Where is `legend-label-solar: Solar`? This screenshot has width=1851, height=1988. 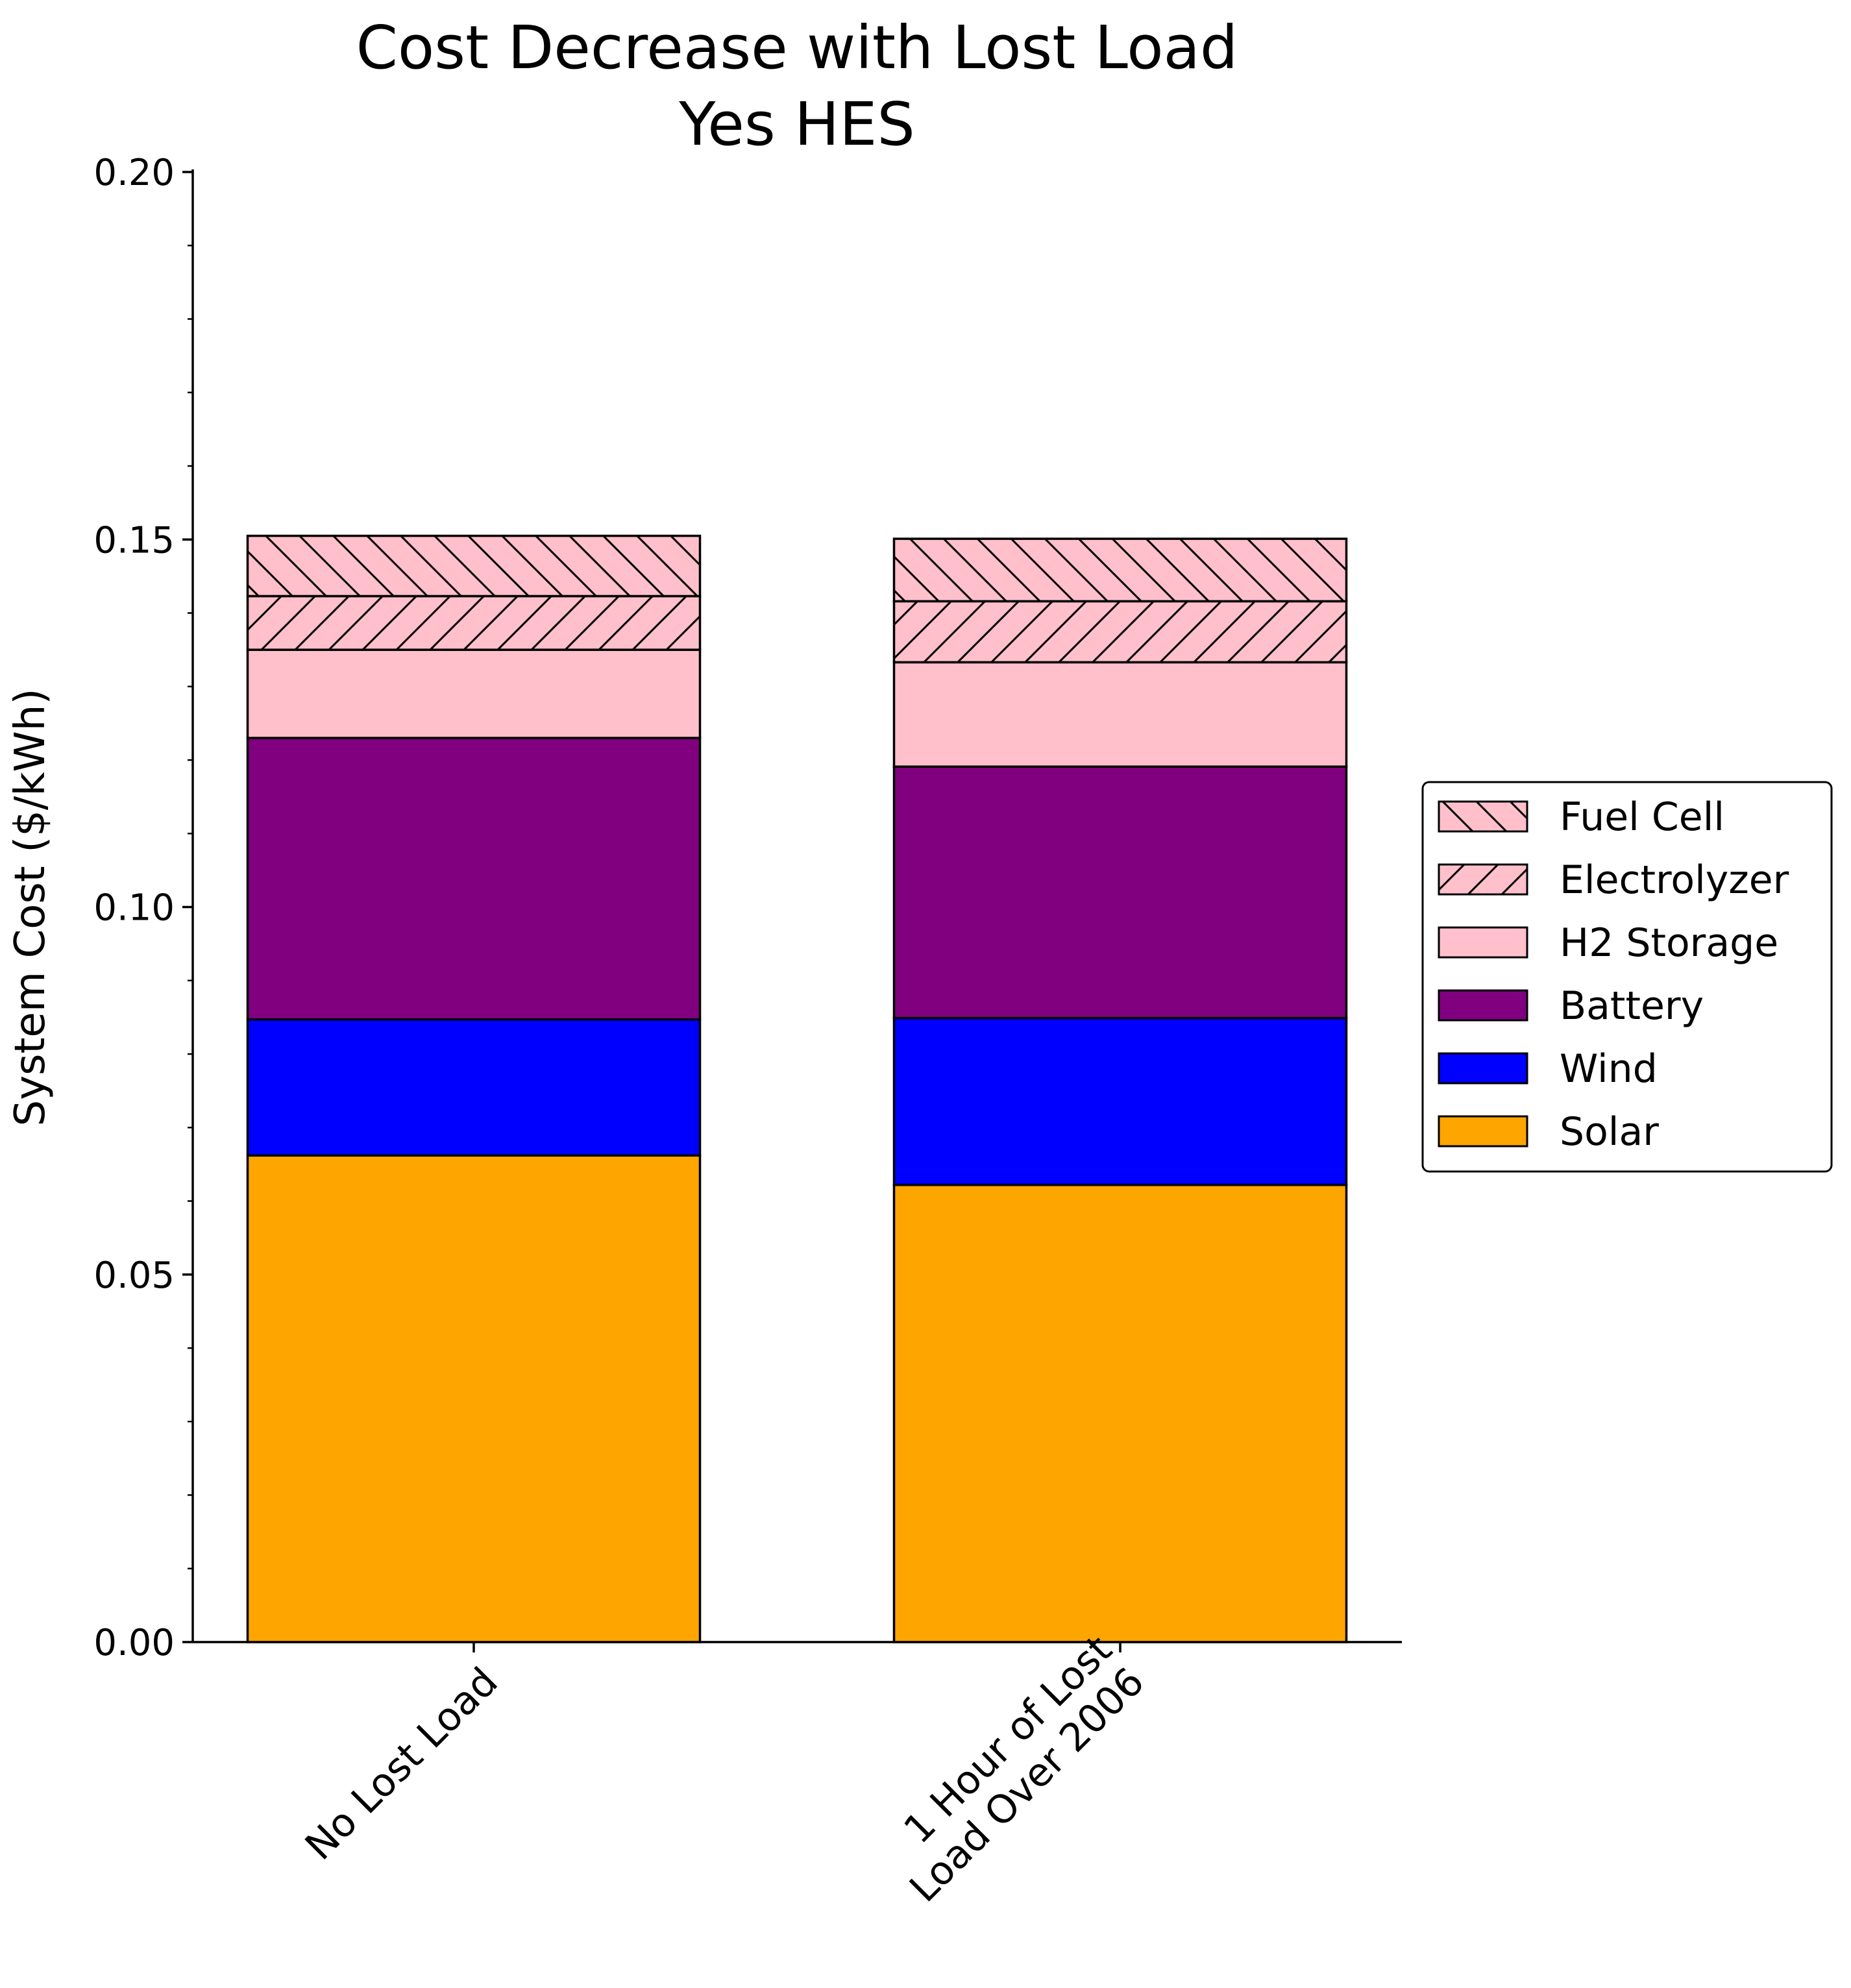
legend-label-solar: Solar is located at coordinates (1609, 1132).